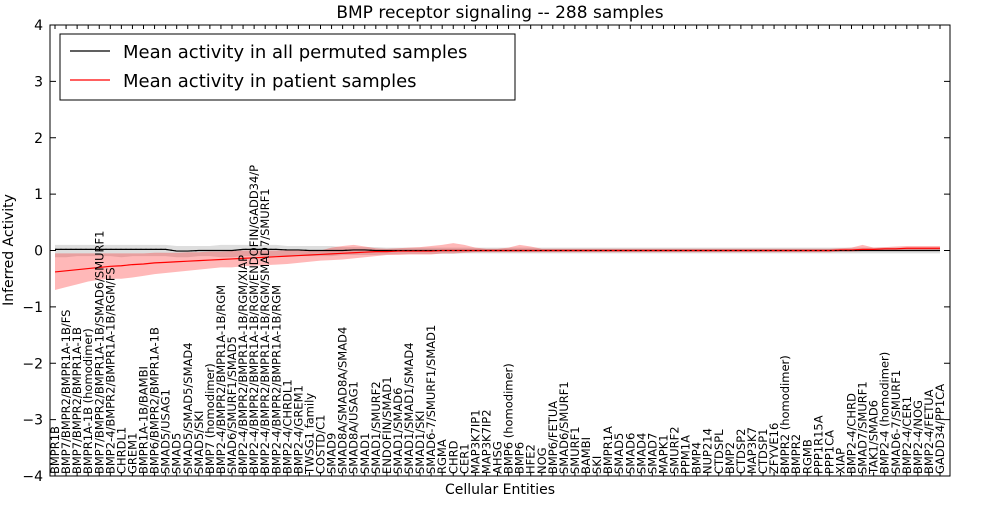  What do you see at coordinates (675, 450) in the screenshot?
I see `x-tick-label: SMURF2` at bounding box center [675, 450].